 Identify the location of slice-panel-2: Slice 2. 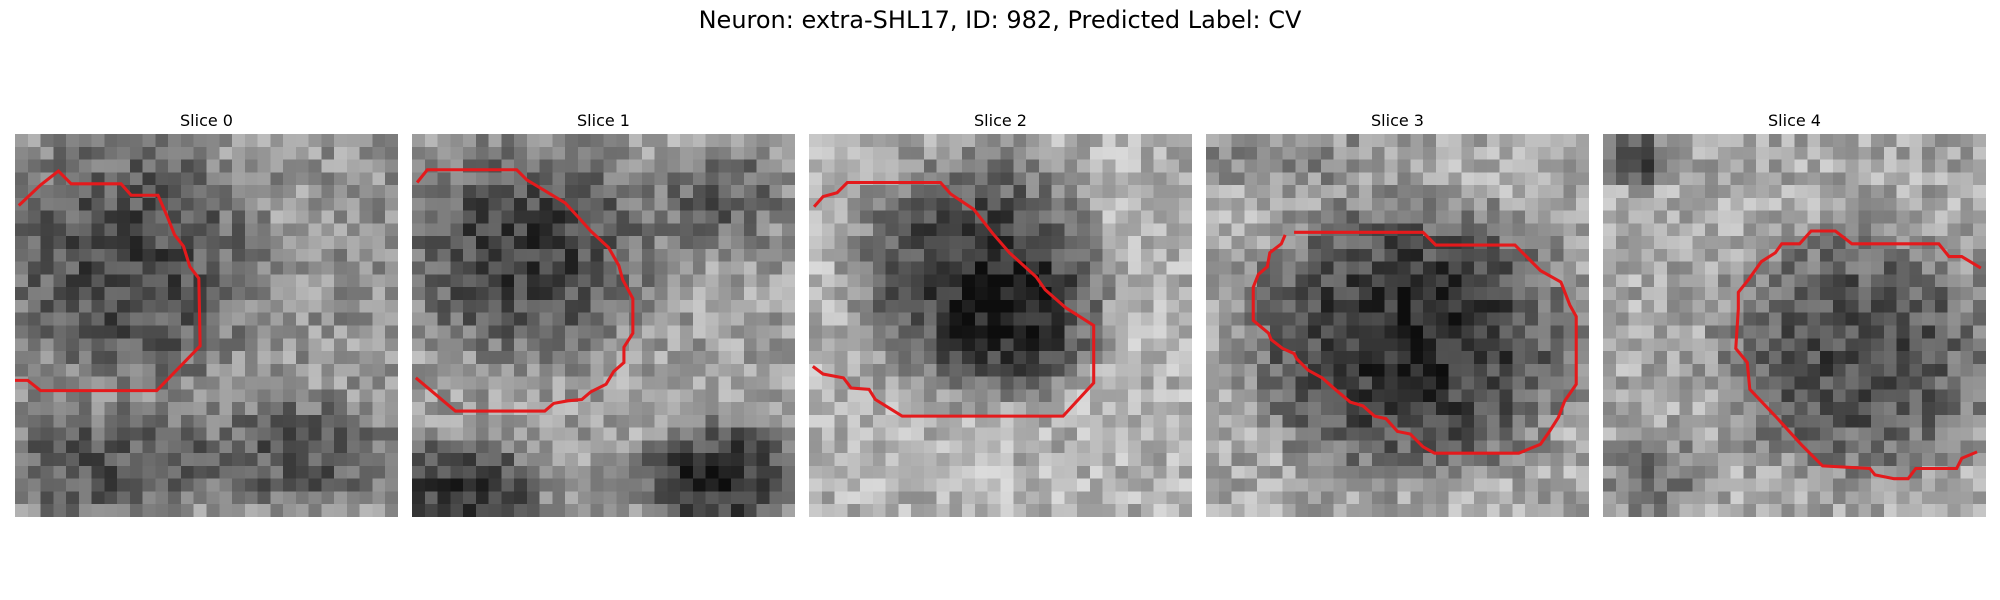
(1000, 312).